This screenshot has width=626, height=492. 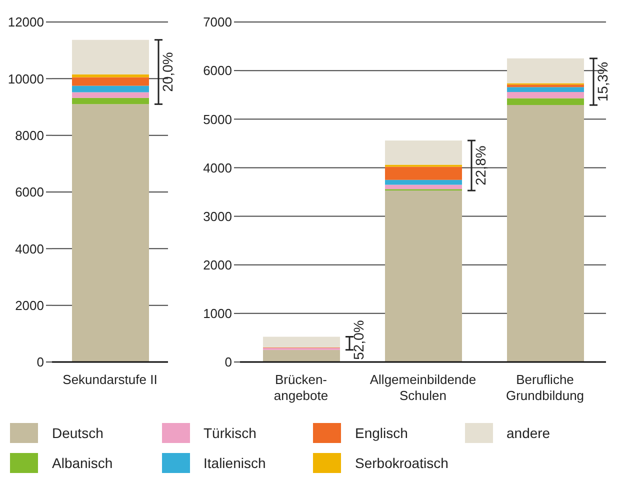 I want to click on legend-label: Deutsch, so click(x=77, y=433).